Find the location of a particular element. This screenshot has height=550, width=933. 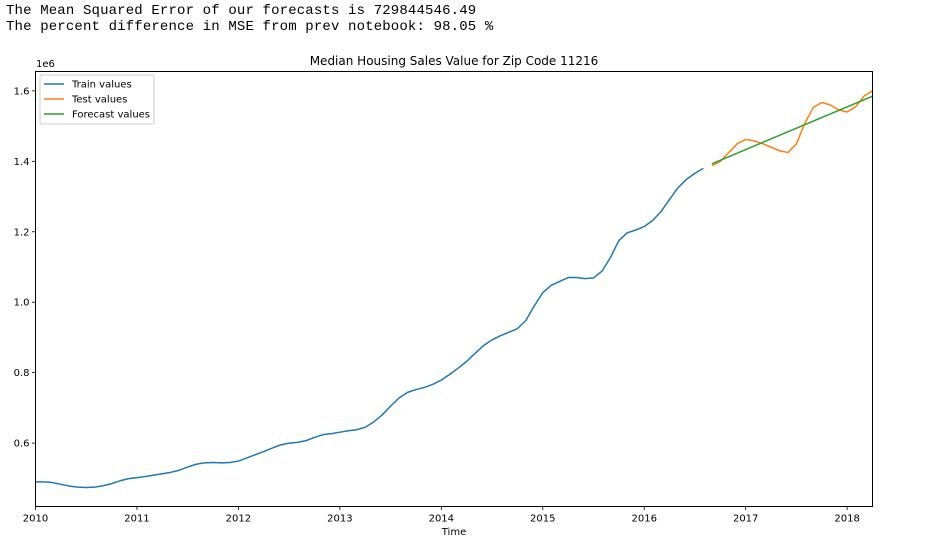

x-tick-label: 2010 is located at coordinates (35, 519).